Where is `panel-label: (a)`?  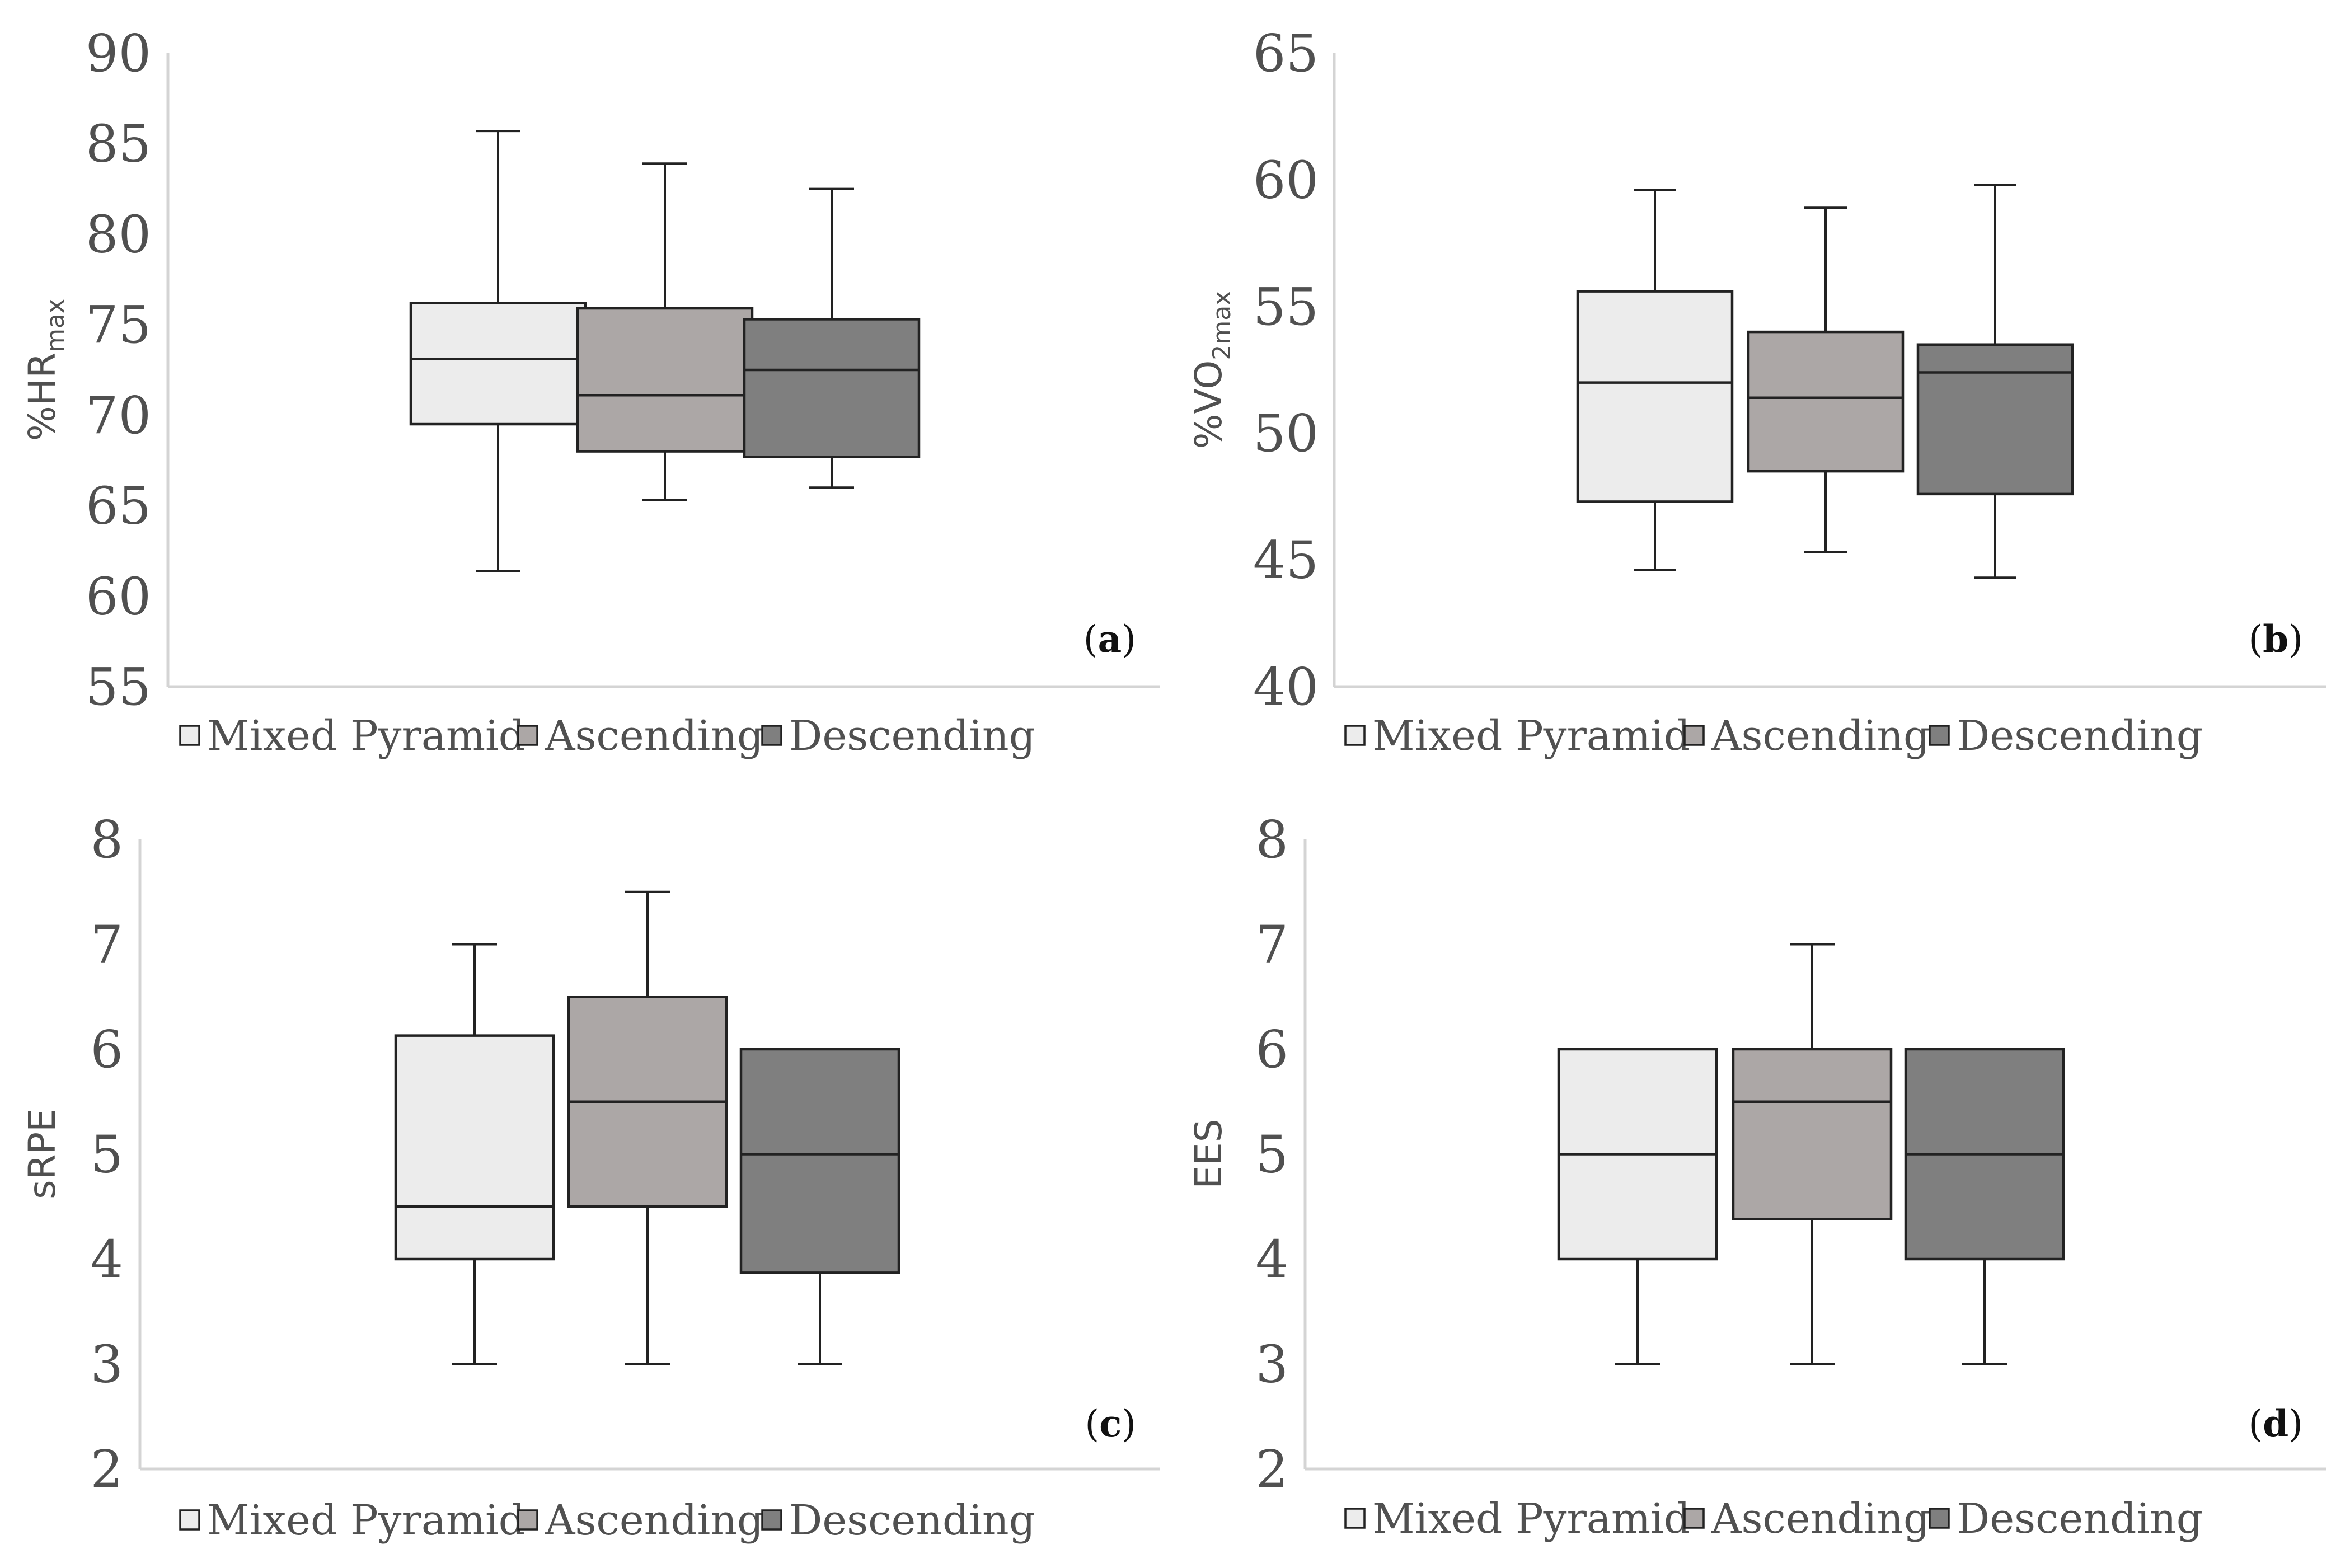
panel-label: (a) is located at coordinates (1109, 639).